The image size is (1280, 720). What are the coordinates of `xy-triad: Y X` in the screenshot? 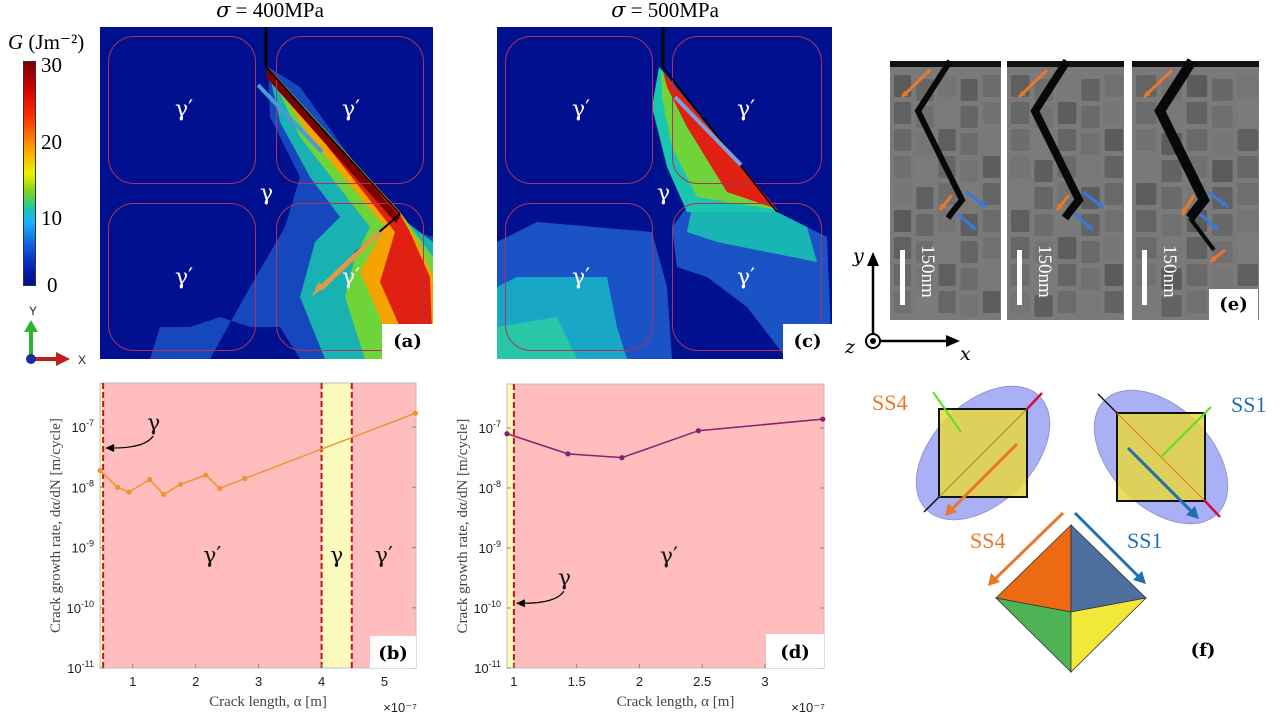 It's located at (55, 335).